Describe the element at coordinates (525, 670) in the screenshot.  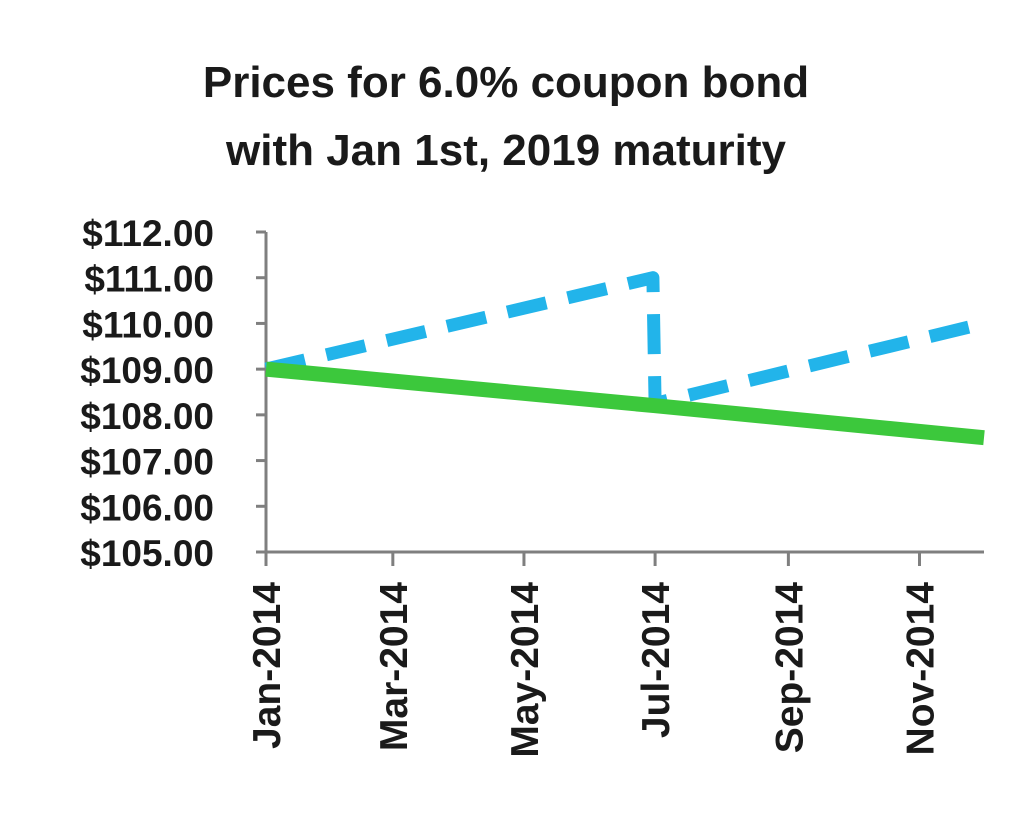
I see `x-tick-label: May-2014` at that location.